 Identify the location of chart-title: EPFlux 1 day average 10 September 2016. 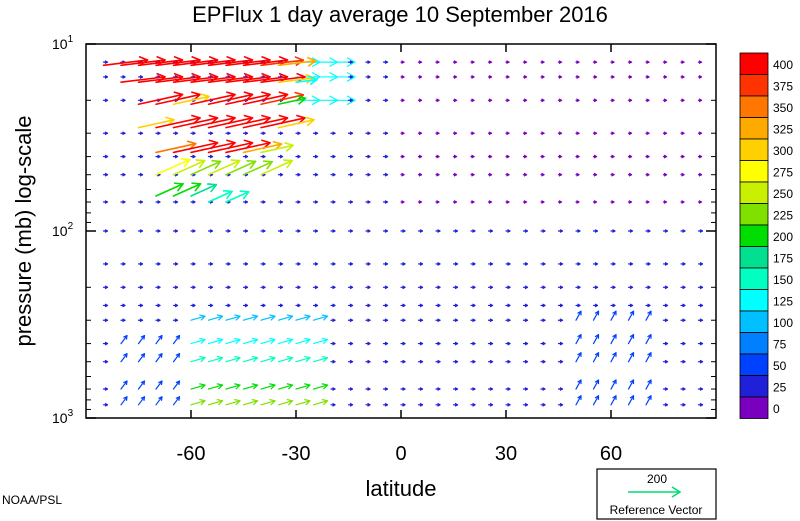
(400, 14).